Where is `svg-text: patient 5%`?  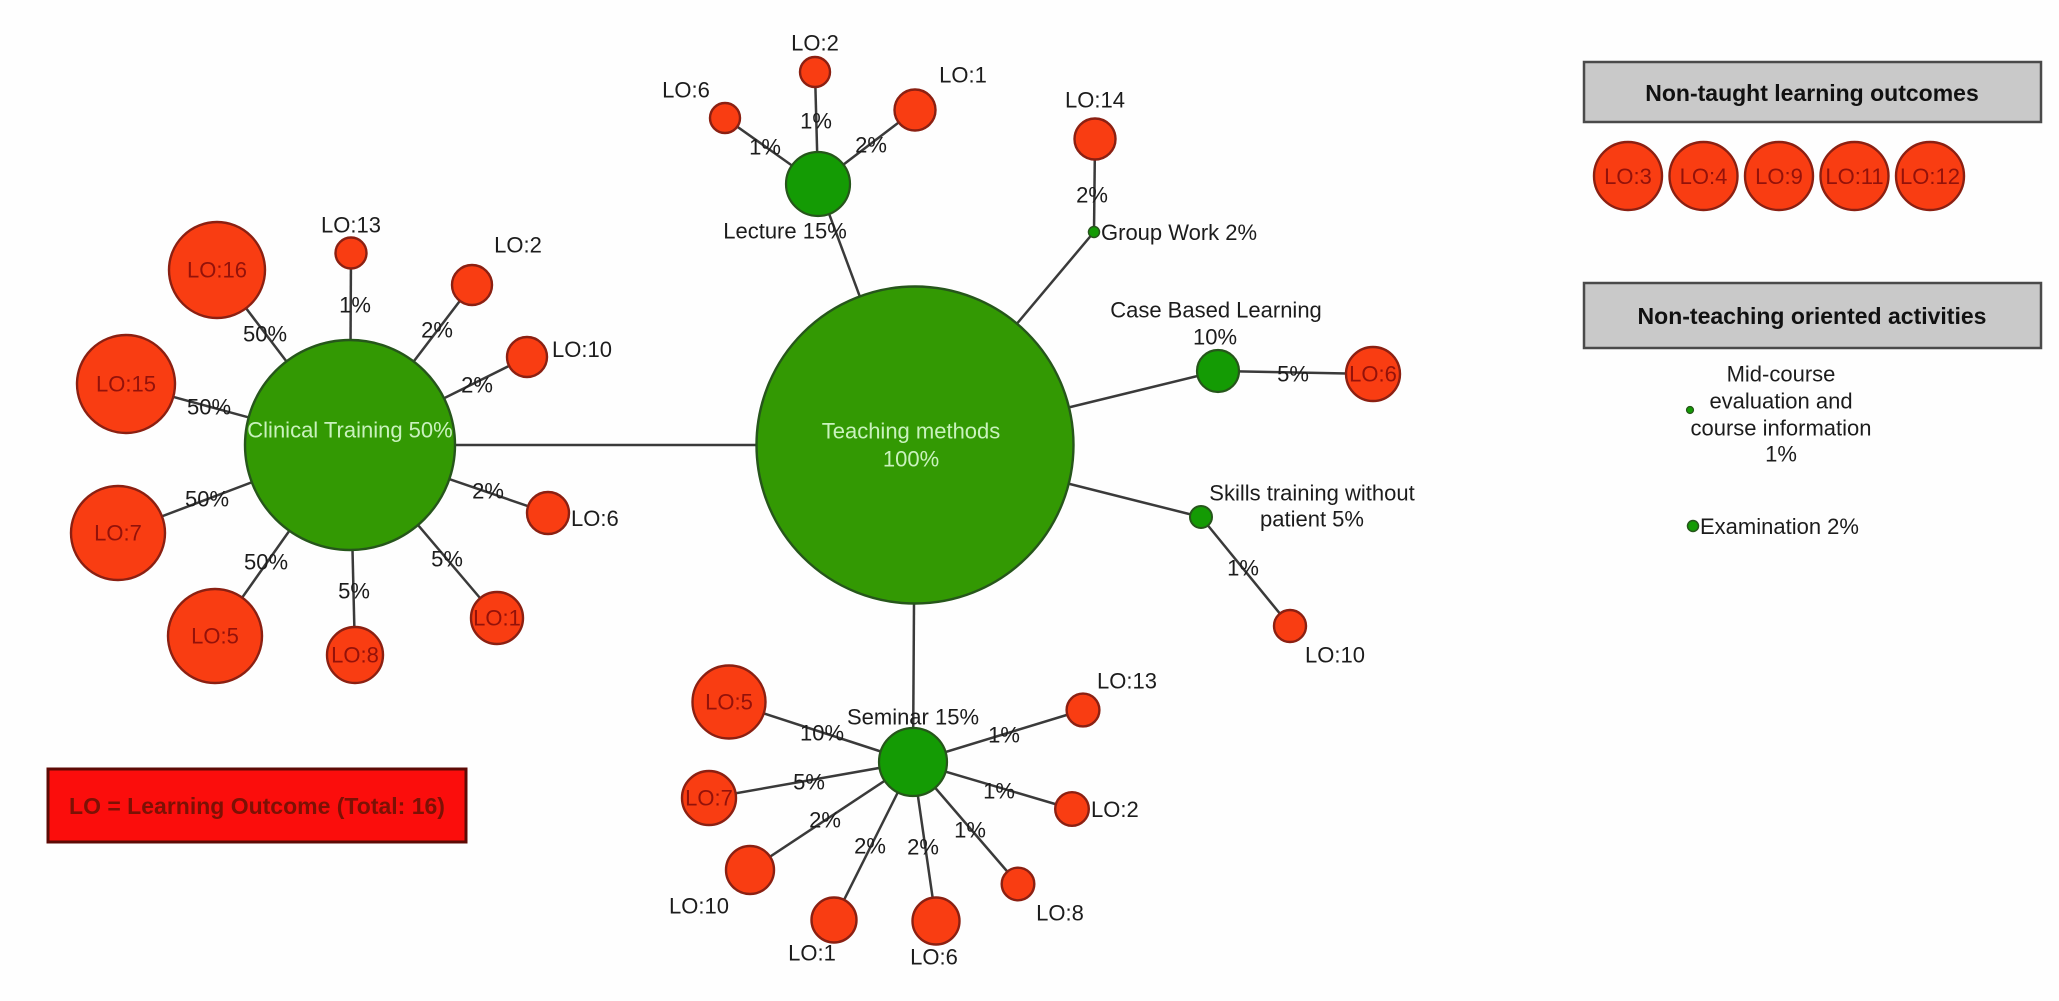
svg-text: patient 5% is located at coordinates (1312, 519).